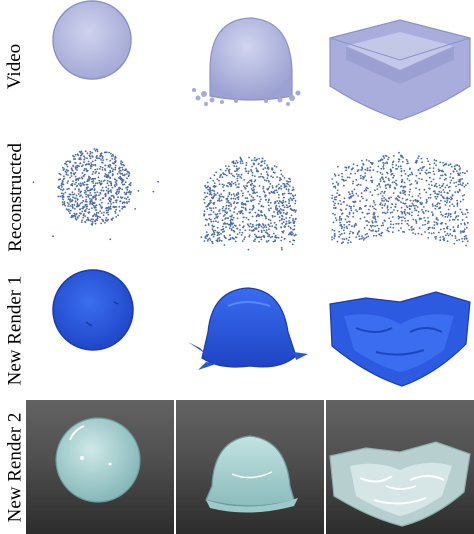 This screenshot has width=474, height=534. I want to click on render2-sphere-image, so click(100, 467).